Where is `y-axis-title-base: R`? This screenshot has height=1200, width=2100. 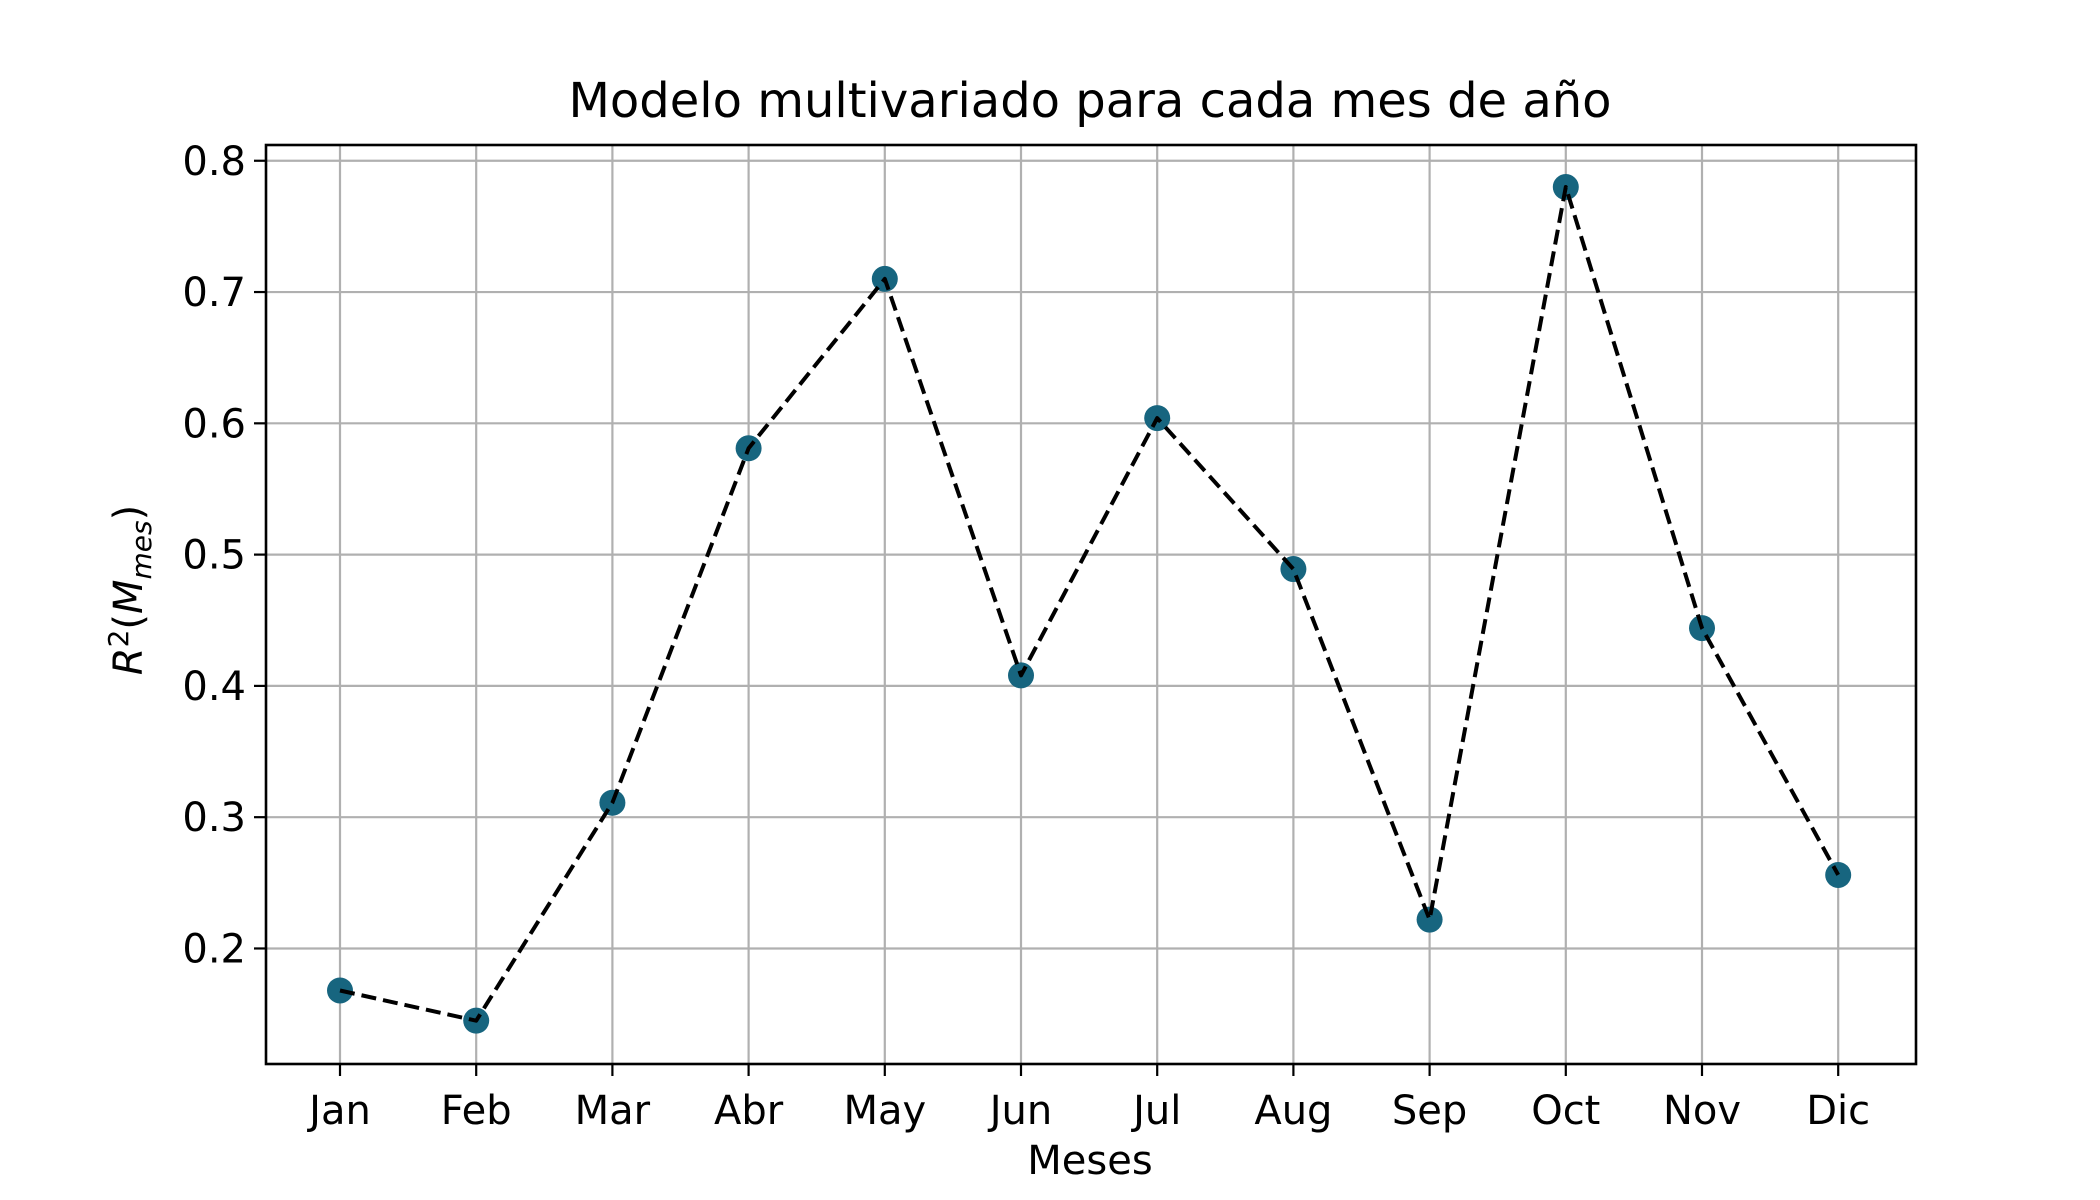
y-axis-title-base: R is located at coordinates (129, 661).